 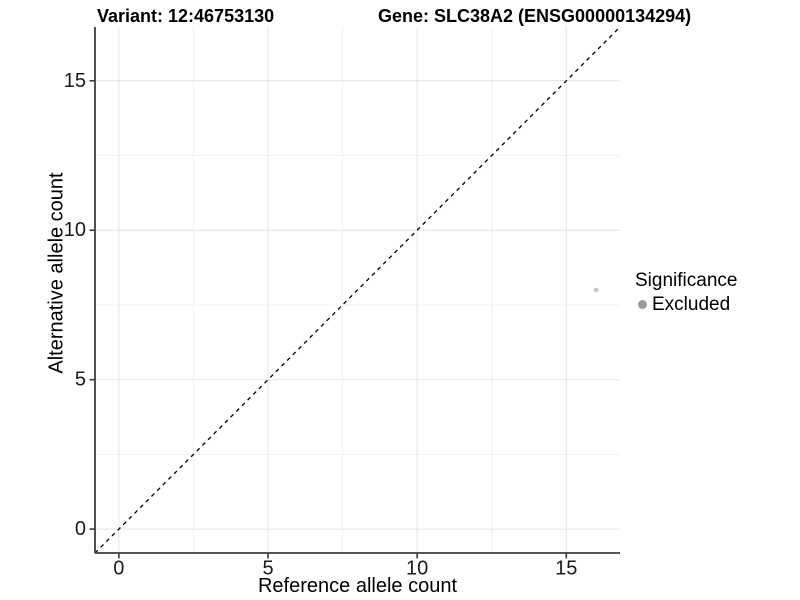 What do you see at coordinates (535, 16) in the screenshot?
I see `gene-title: Gene: SLC38A2 (ENSG00000134294)` at bounding box center [535, 16].